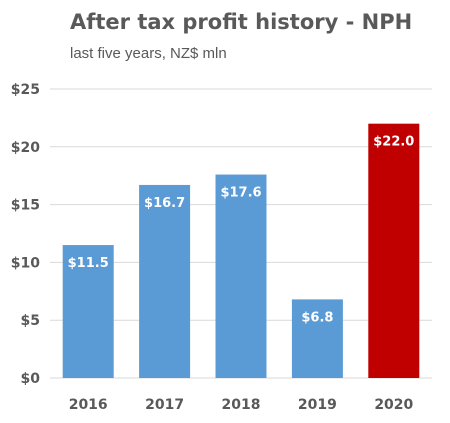 The width and height of the screenshot is (450, 423). I want to click on bar-2019, so click(317, 338).